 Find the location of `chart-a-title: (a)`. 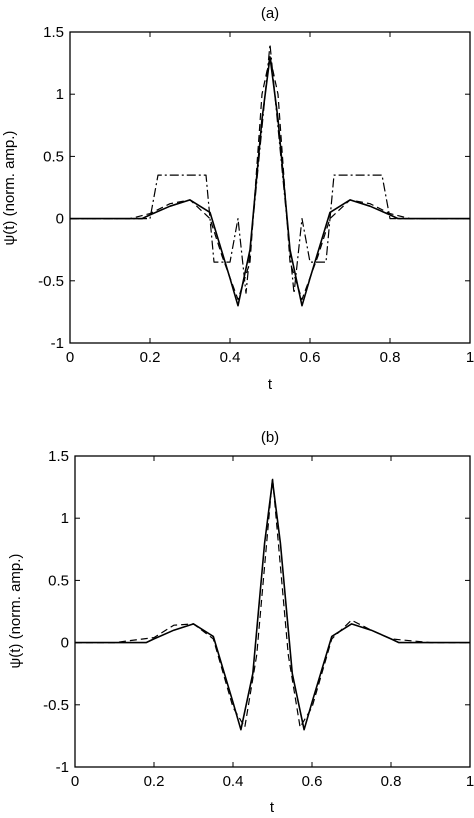

chart-a-title: (a) is located at coordinates (270, 13).